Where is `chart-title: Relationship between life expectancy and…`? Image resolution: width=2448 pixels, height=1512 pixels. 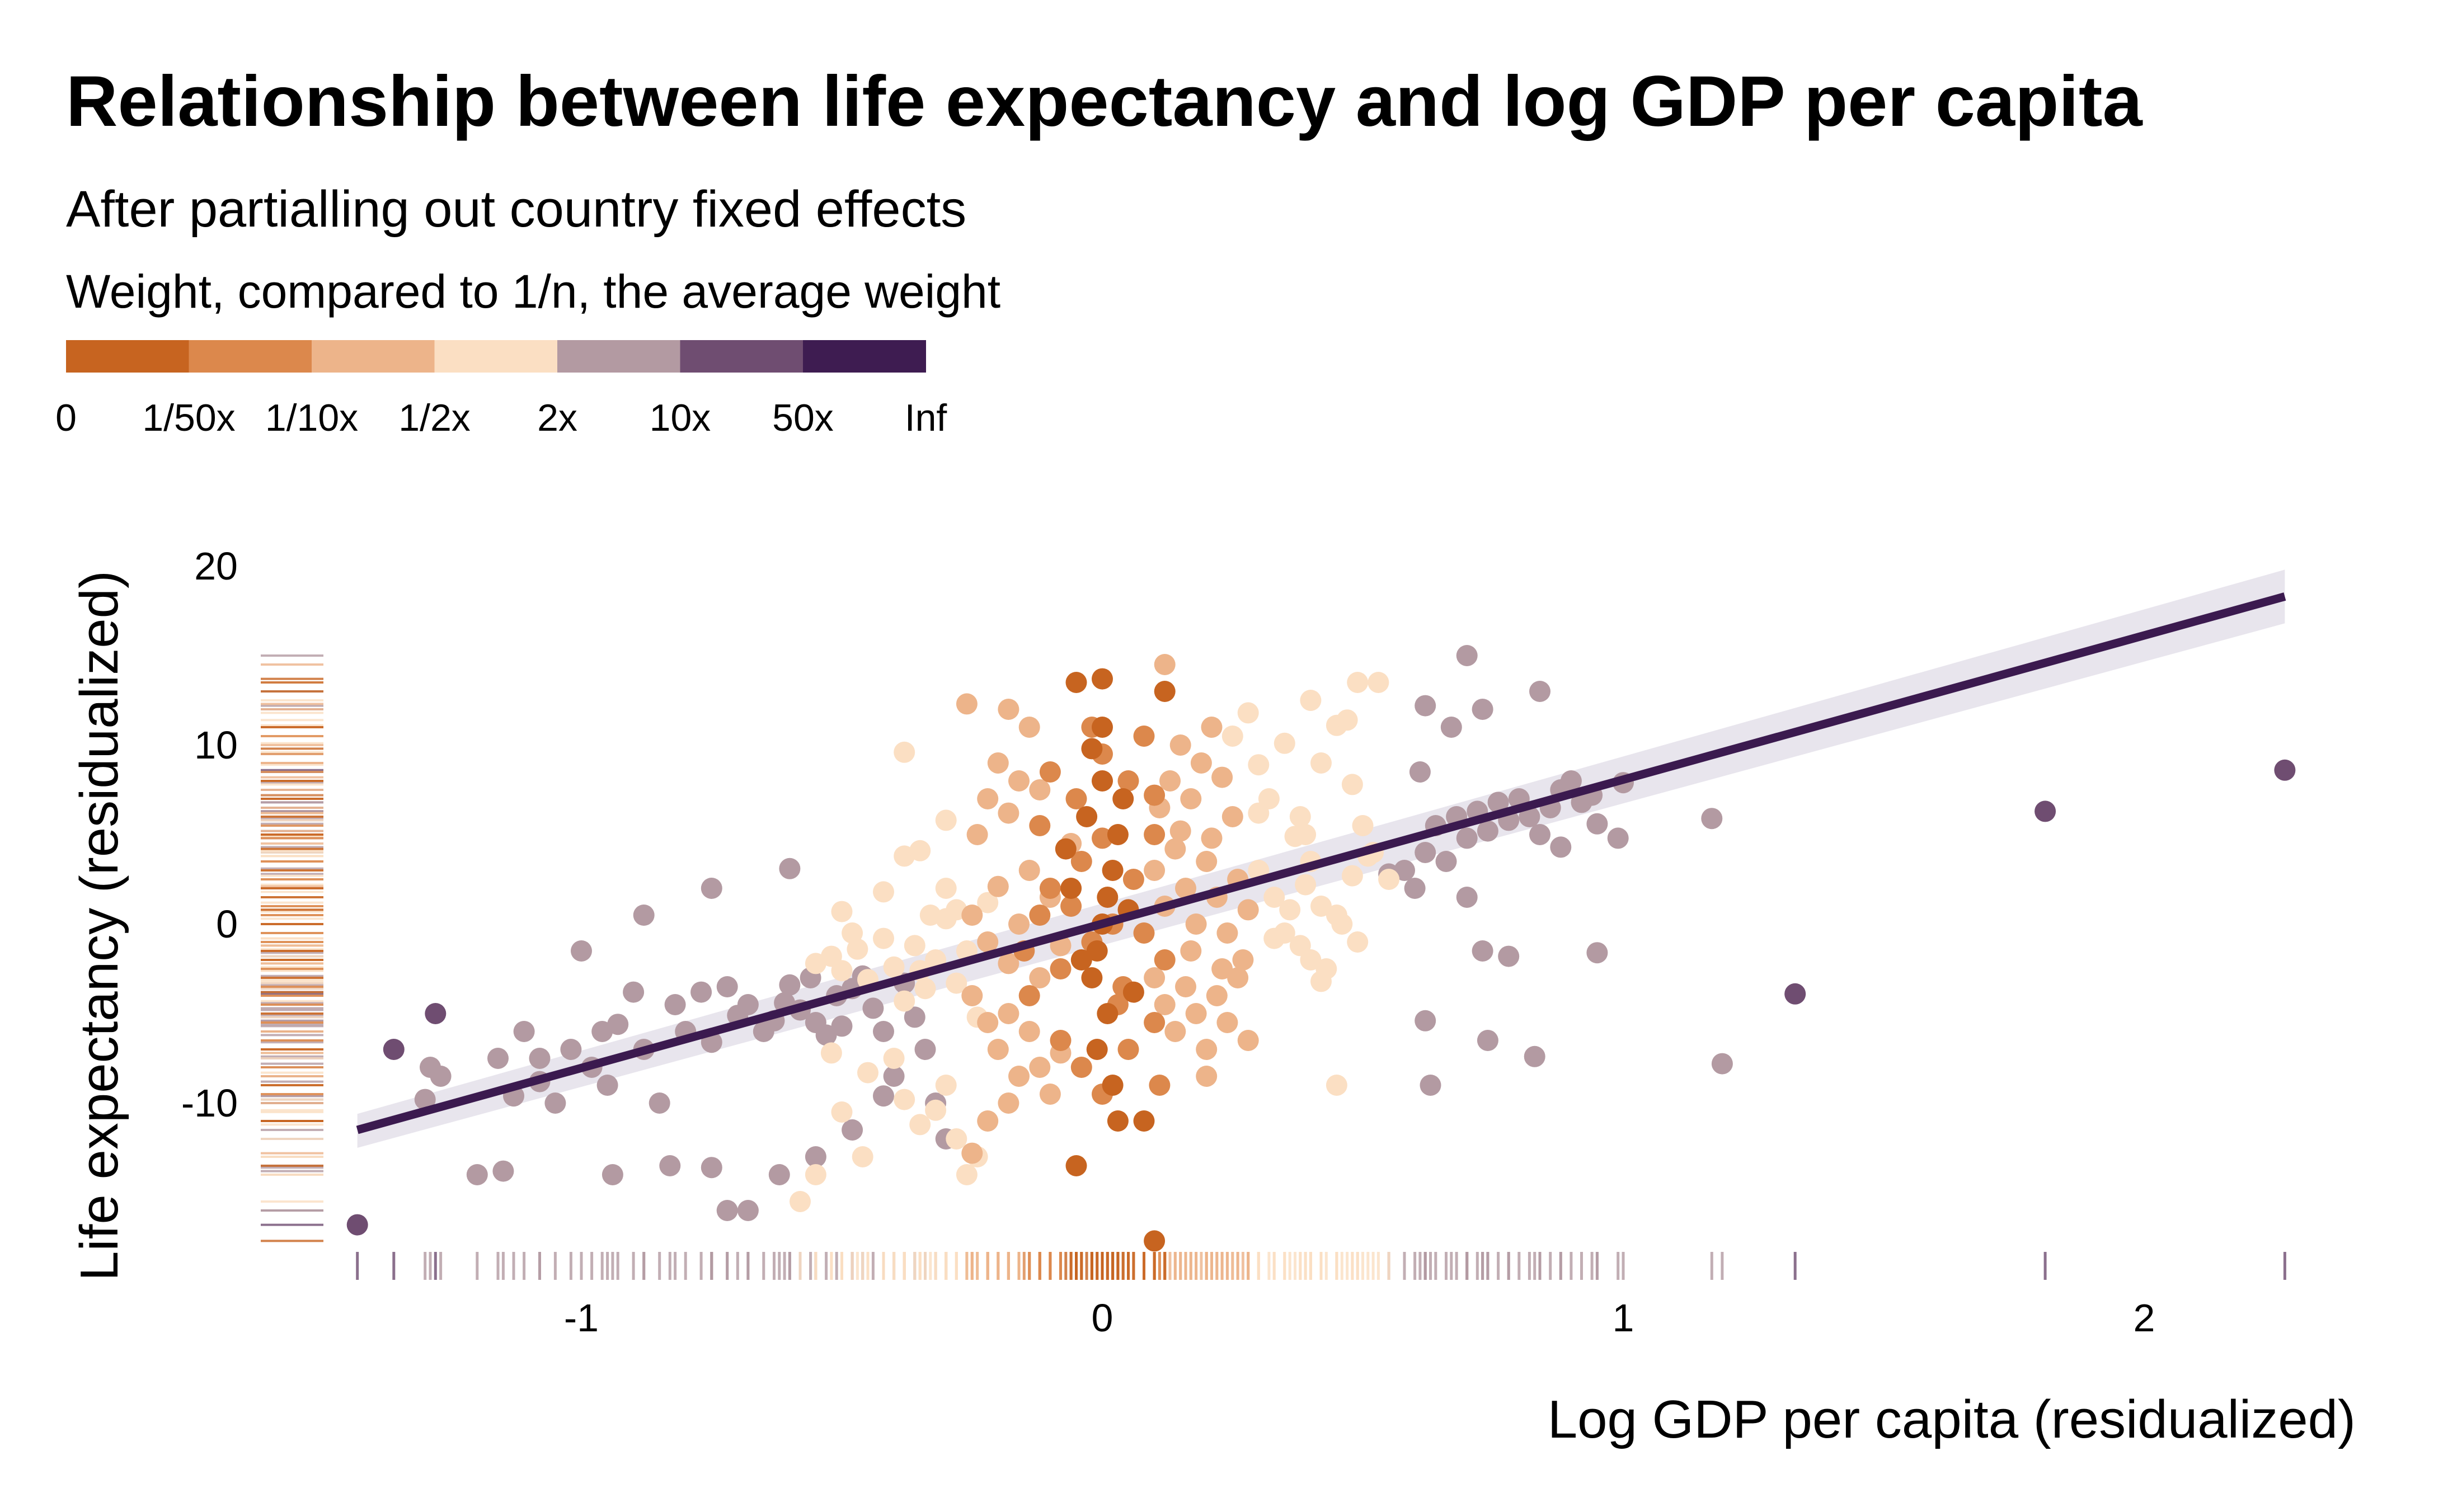 chart-title: Relationship between life expectancy and… is located at coordinates (1104, 102).